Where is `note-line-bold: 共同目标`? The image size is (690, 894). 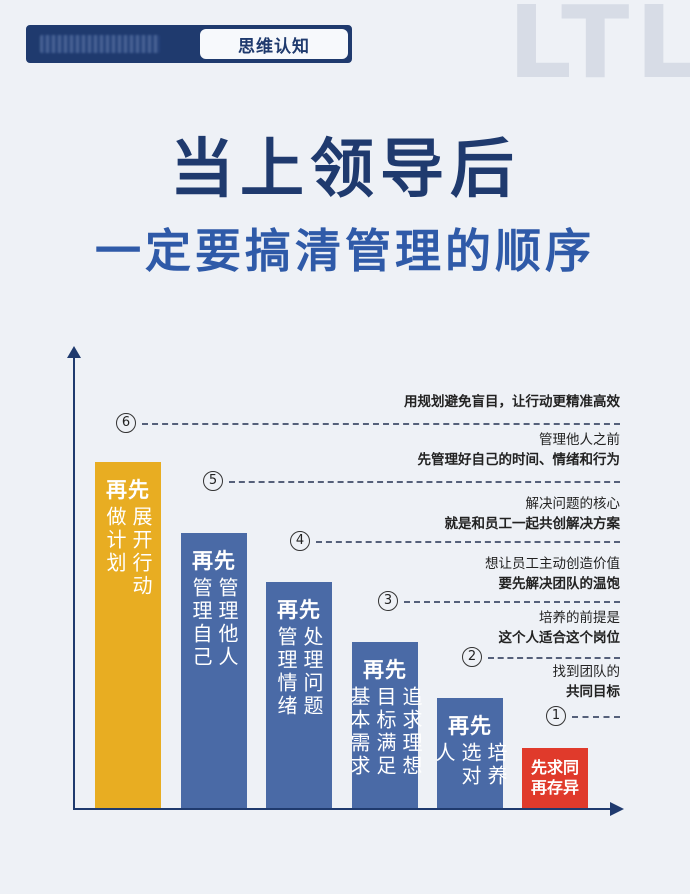 note-line-bold: 共同目标 is located at coordinates (593, 692).